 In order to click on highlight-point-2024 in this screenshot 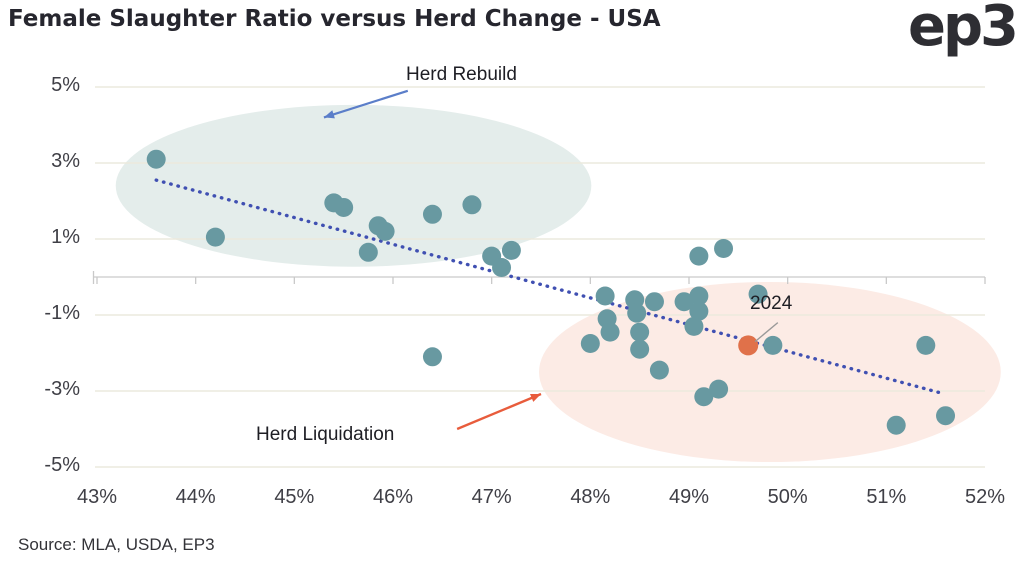, I will do `click(748, 345)`.